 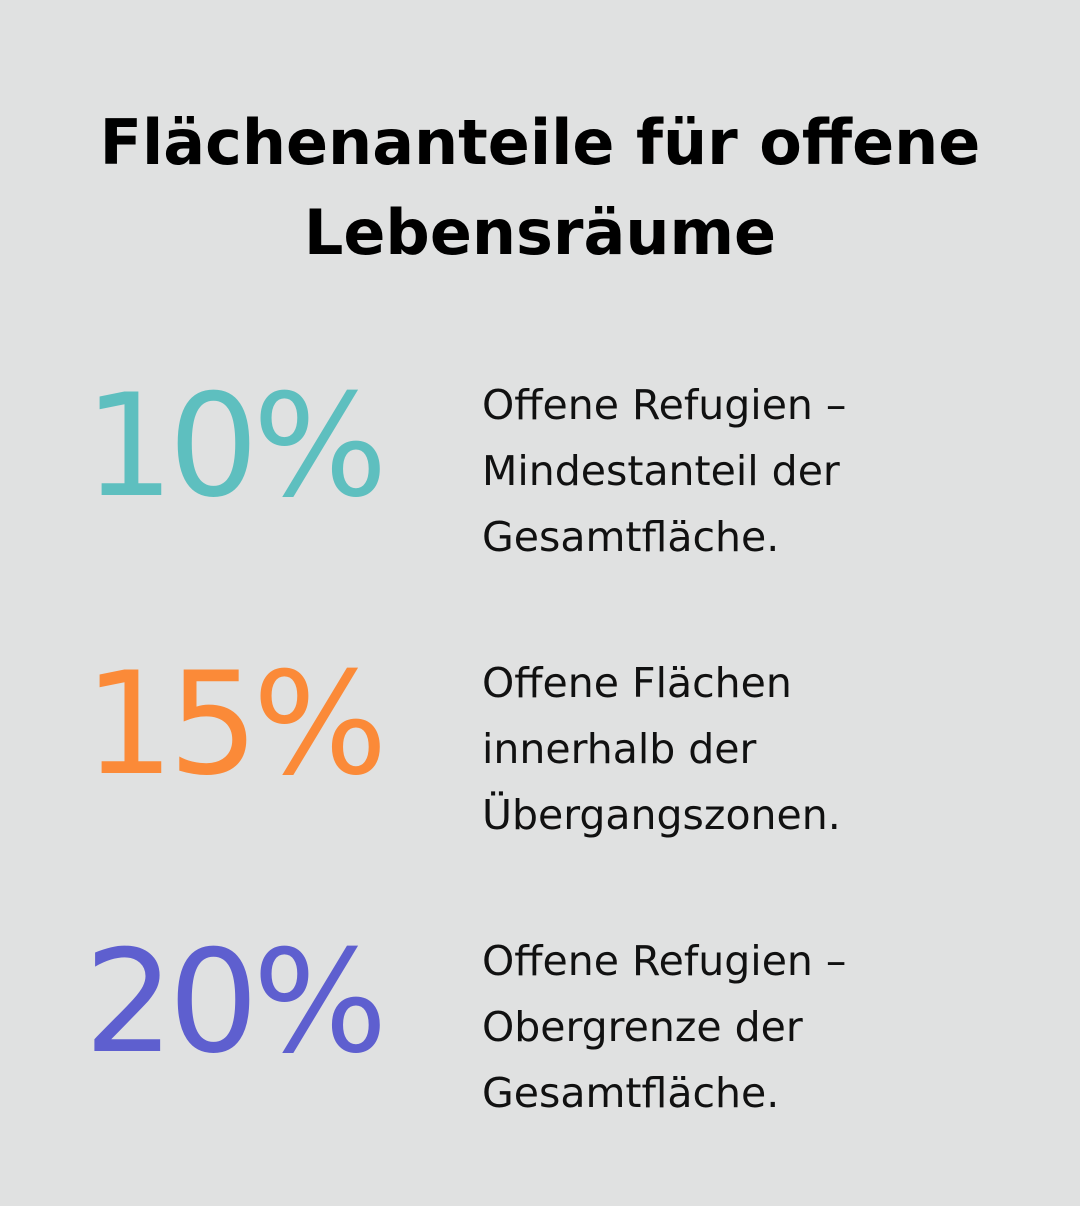 What do you see at coordinates (236, 724) in the screenshot?
I see `stat-value: 15%` at bounding box center [236, 724].